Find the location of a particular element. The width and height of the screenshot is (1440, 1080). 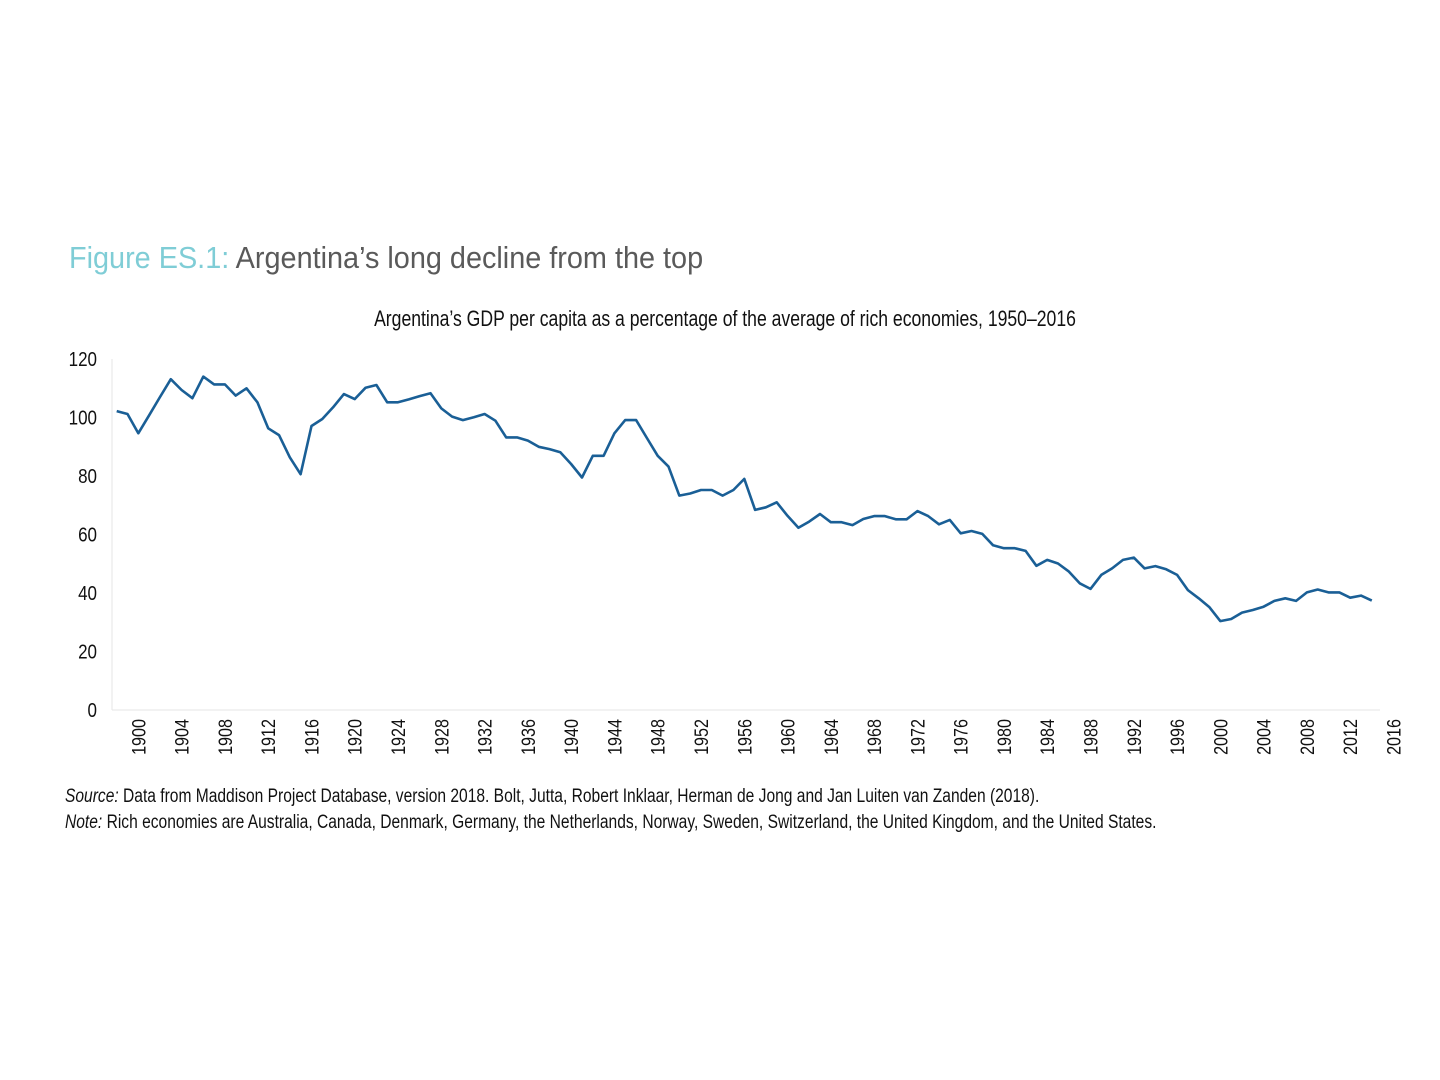

x-tick-label: 1920 is located at coordinates (355, 737).